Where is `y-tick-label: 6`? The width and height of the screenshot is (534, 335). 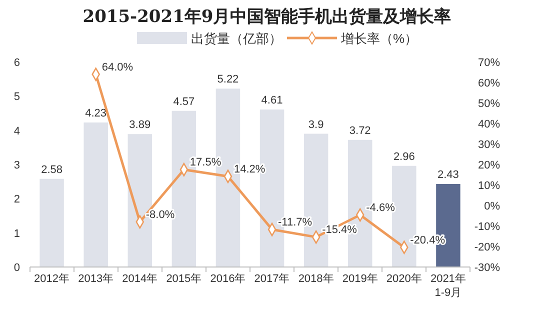 y-tick-label: 6 is located at coordinates (17, 63).